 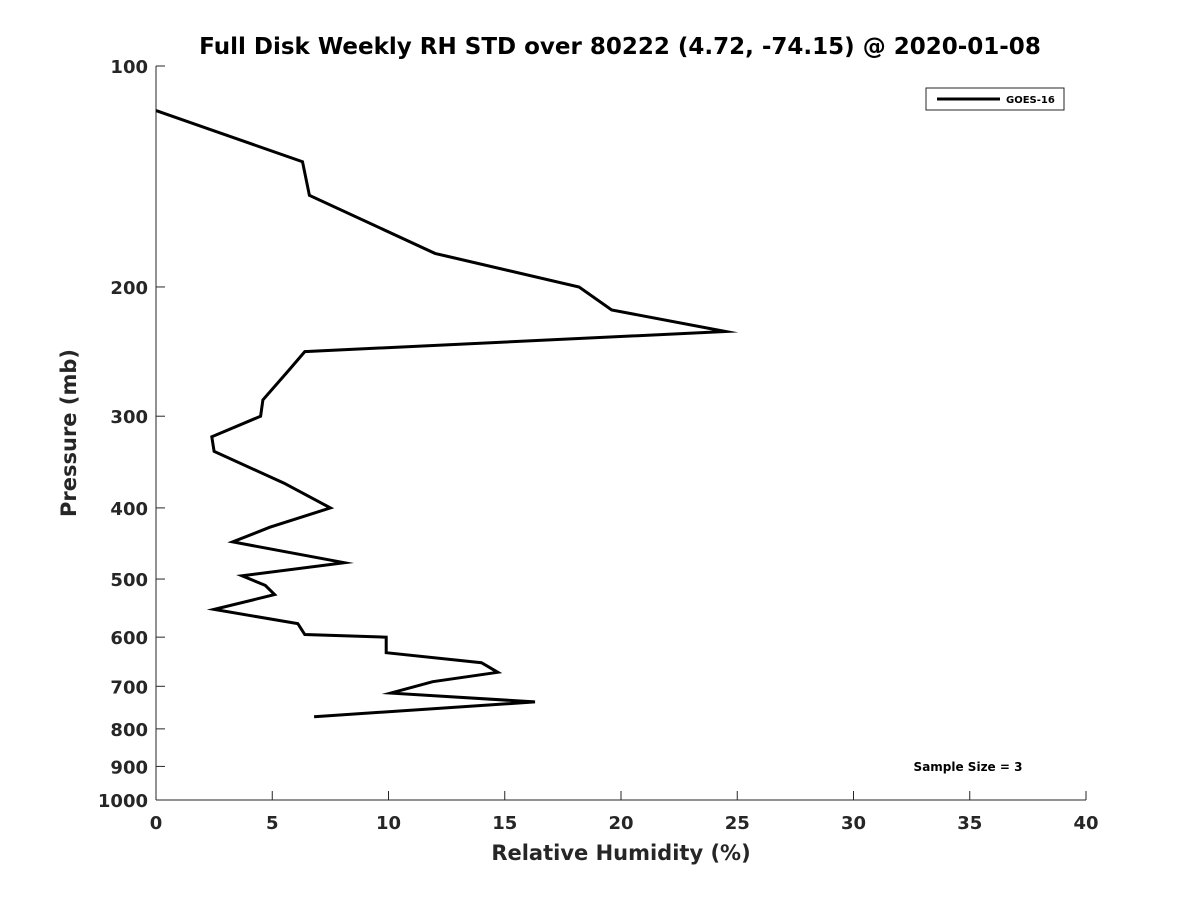 What do you see at coordinates (123, 801) in the screenshot?
I see `y-tick-label: 1000` at bounding box center [123, 801].